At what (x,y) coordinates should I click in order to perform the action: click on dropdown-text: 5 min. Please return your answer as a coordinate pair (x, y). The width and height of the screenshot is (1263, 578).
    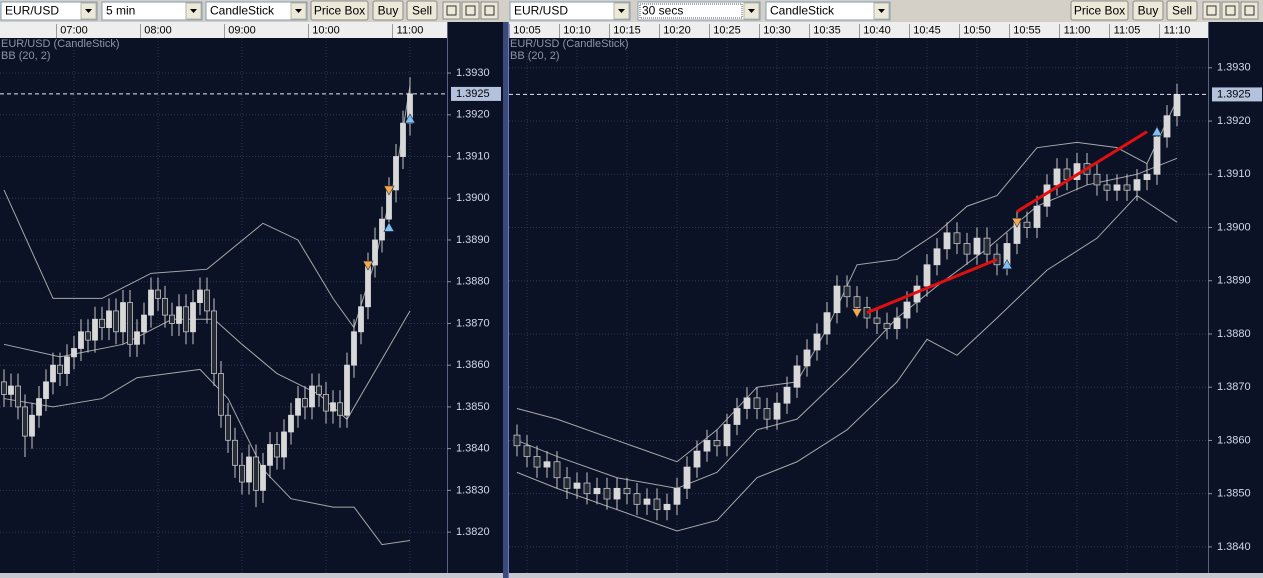
    Looking at the image, I should click on (120, 11).